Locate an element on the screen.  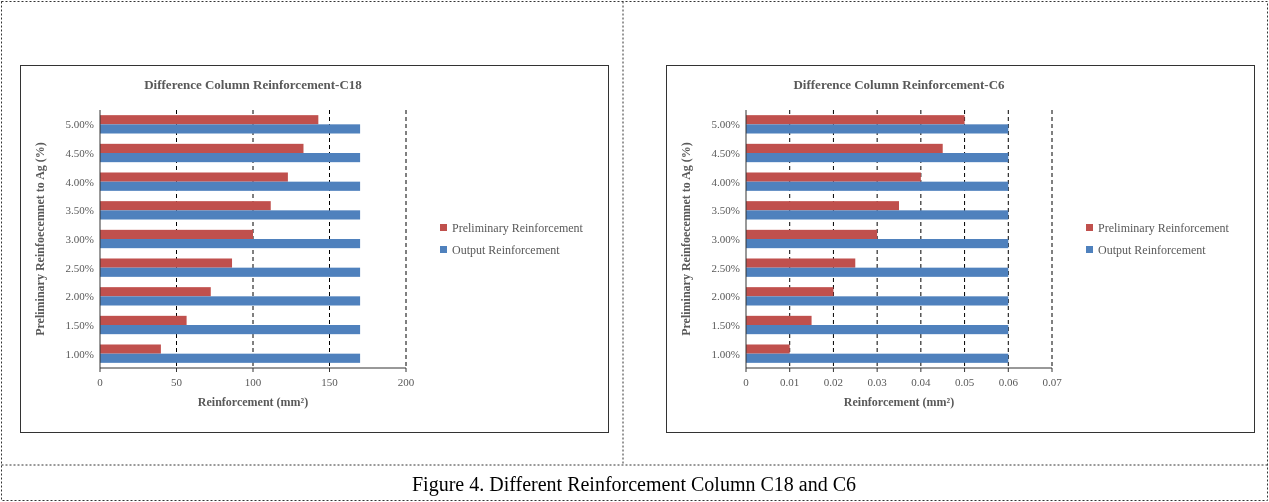
chart-title: Difference Column Reinforcement-C6 is located at coordinates (899, 84).